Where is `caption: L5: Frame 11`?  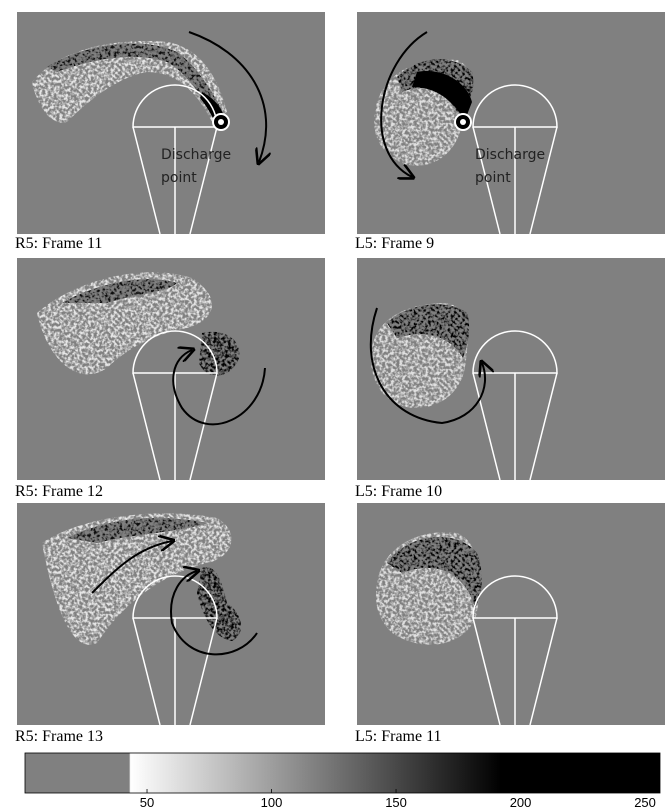
caption: L5: Frame 11 is located at coordinates (398, 736).